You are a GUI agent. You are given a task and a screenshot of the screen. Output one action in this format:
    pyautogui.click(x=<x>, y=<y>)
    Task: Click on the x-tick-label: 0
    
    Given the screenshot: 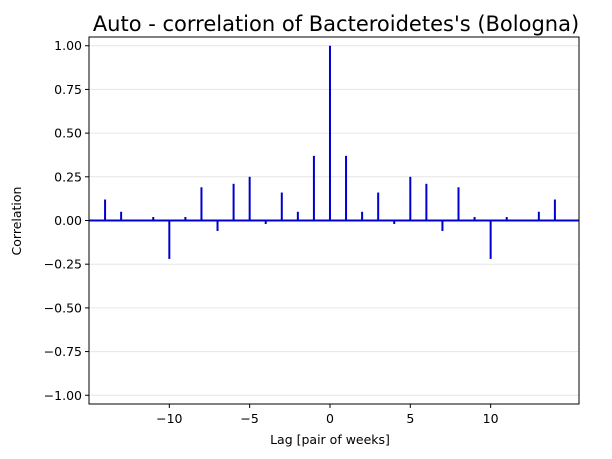 What is the action you would take?
    pyautogui.click(x=330, y=418)
    